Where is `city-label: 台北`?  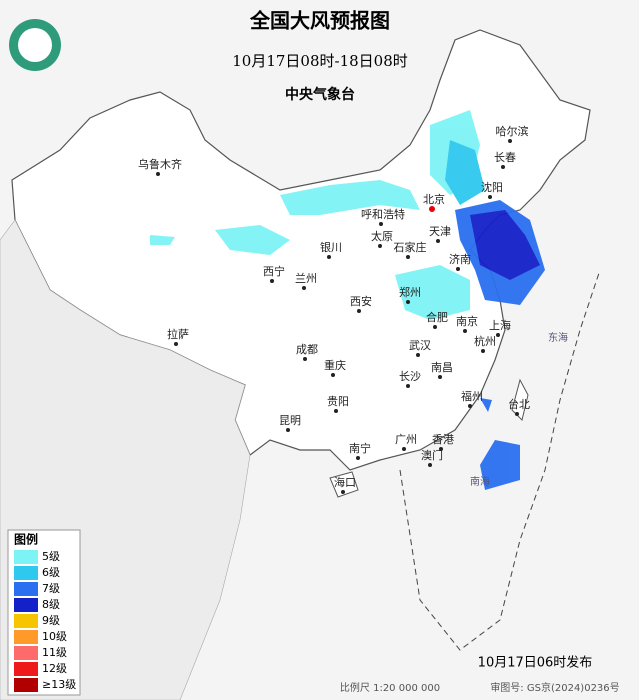
city-label: 台北 is located at coordinates (519, 404).